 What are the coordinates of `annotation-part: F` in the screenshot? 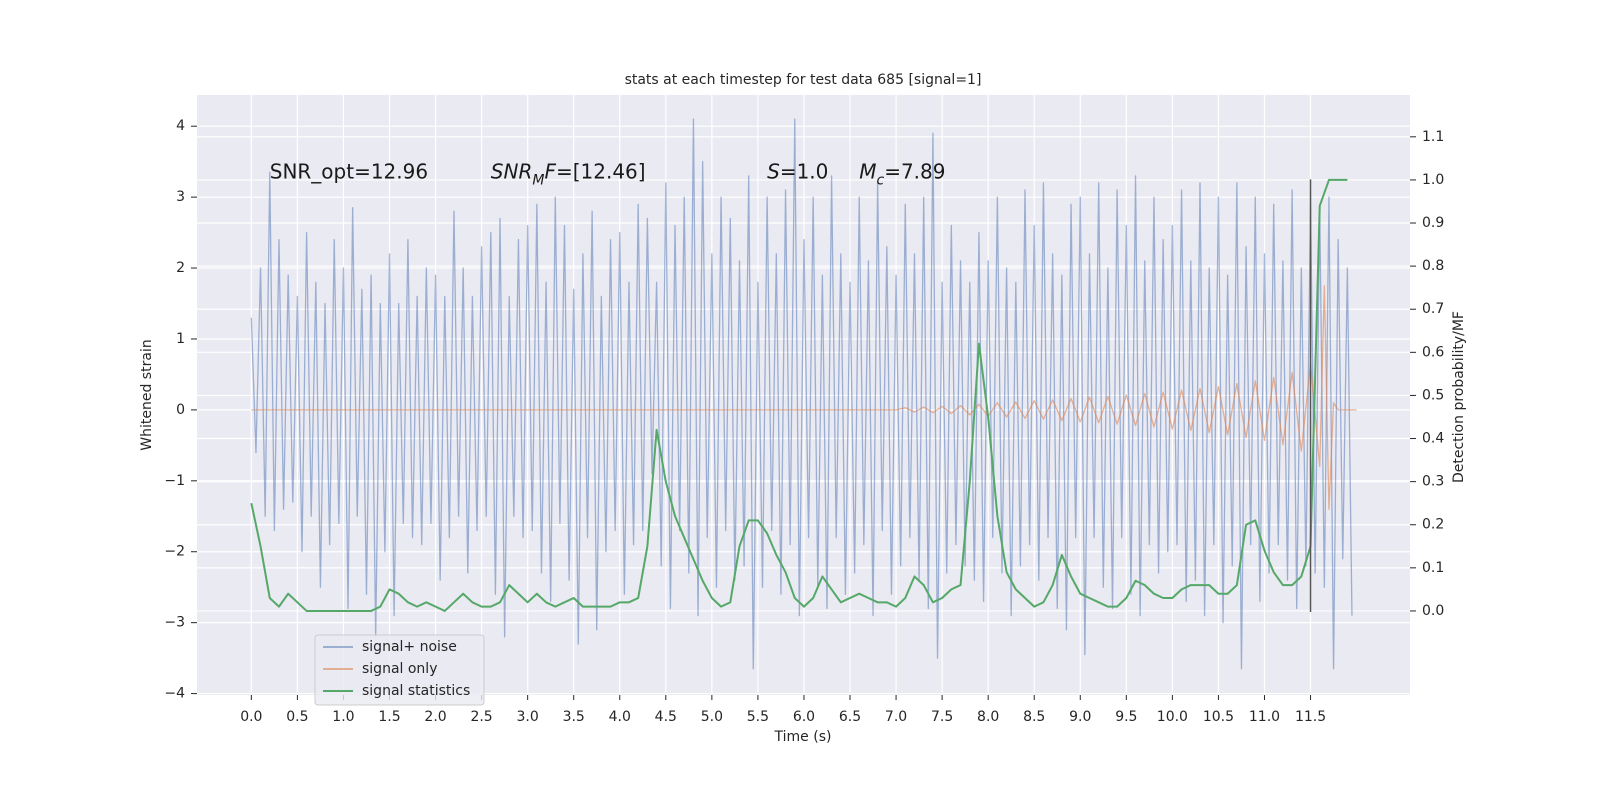 It's located at (550, 171).